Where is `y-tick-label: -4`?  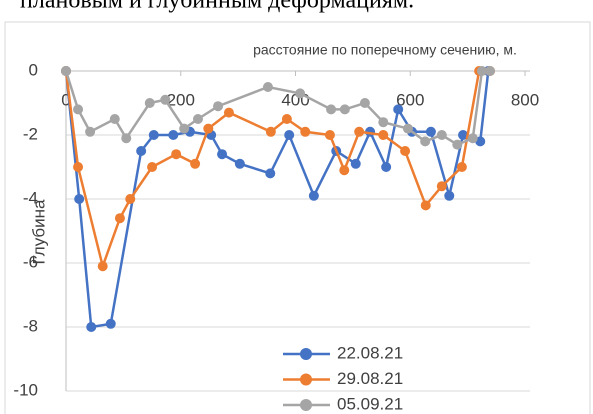 y-tick-label: -4 is located at coordinates (30, 197).